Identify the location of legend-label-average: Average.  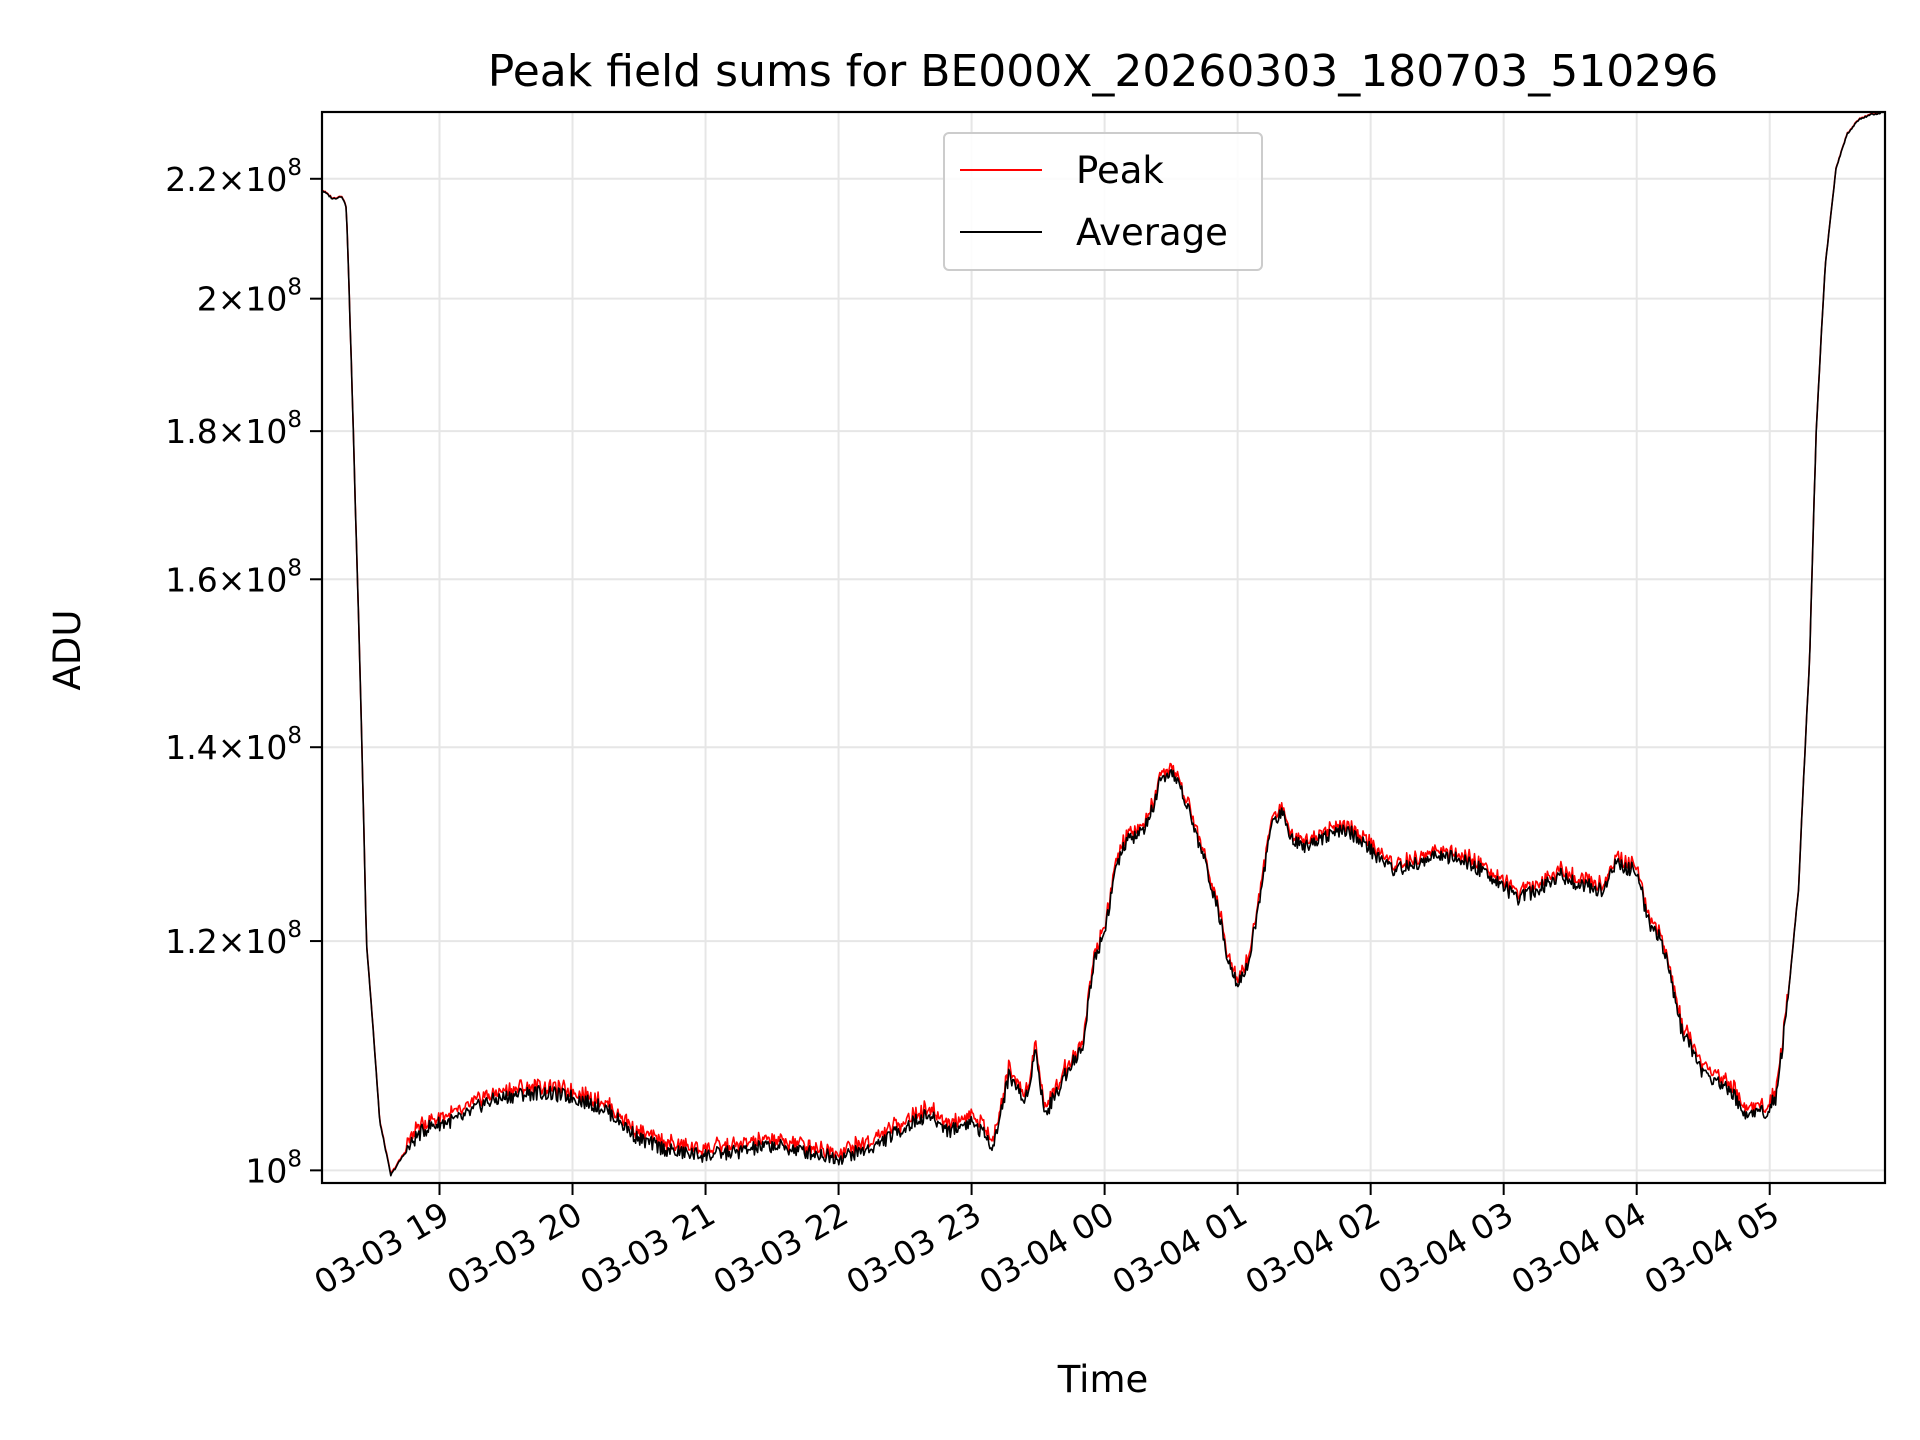
(1152, 232).